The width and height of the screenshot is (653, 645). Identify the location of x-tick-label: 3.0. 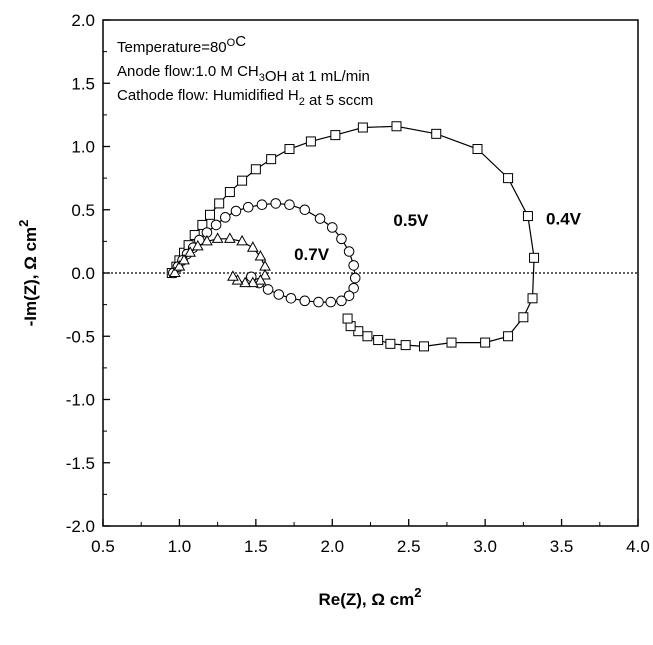
(485, 546).